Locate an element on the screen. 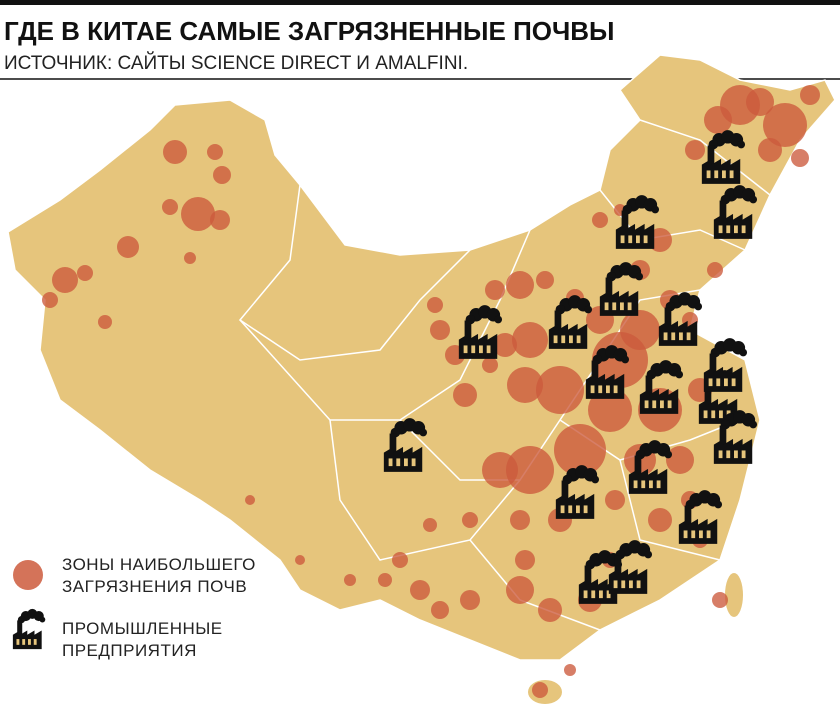 This screenshot has width=840, height=721. taiwan is located at coordinates (734, 595).